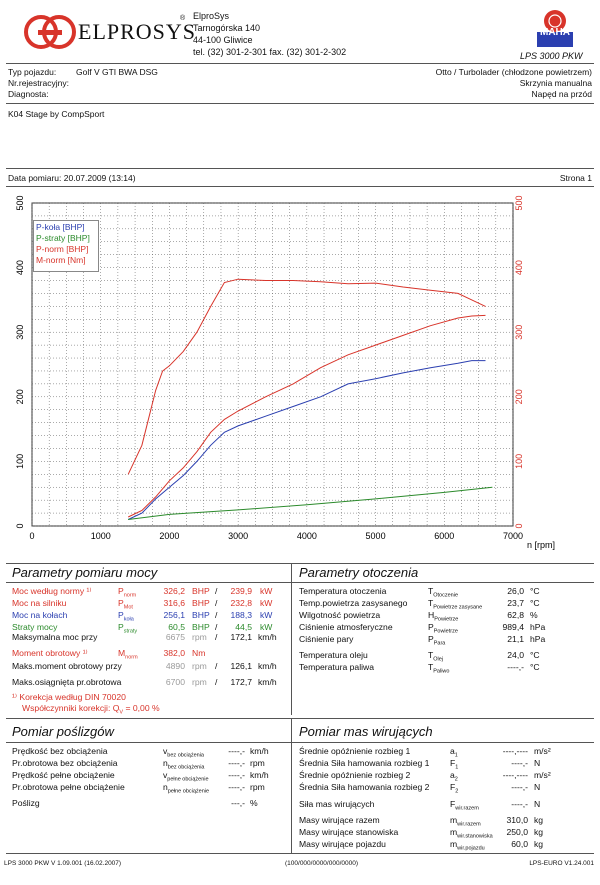 This screenshot has height=885, width=600. Describe the element at coordinates (467, 845) in the screenshot. I see `mass-row-symbol: mwir.pojazdu` at that location.